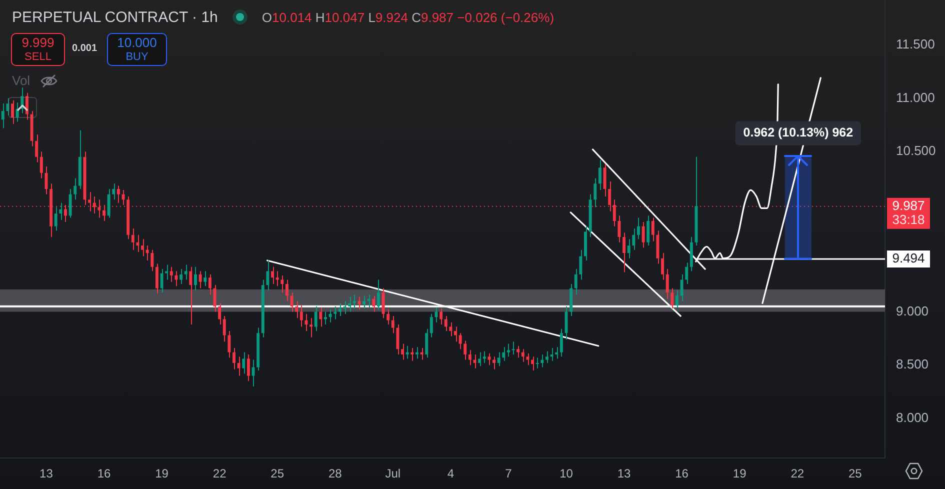 The width and height of the screenshot is (945, 489). I want to click on annotation: BUY, so click(137, 57).